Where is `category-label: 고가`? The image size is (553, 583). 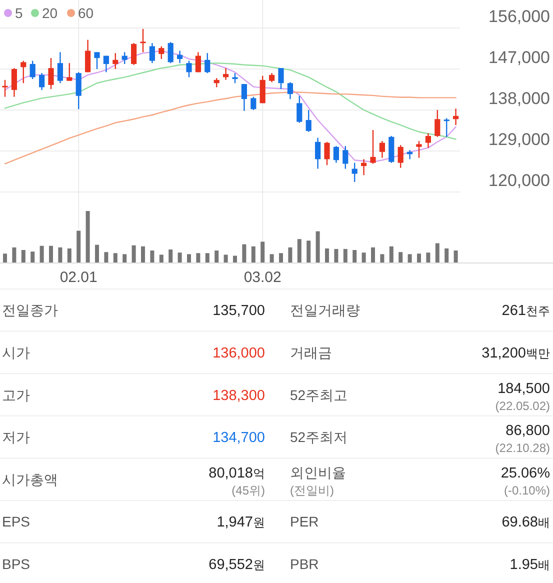 category-label: 고가 is located at coordinates (16, 394).